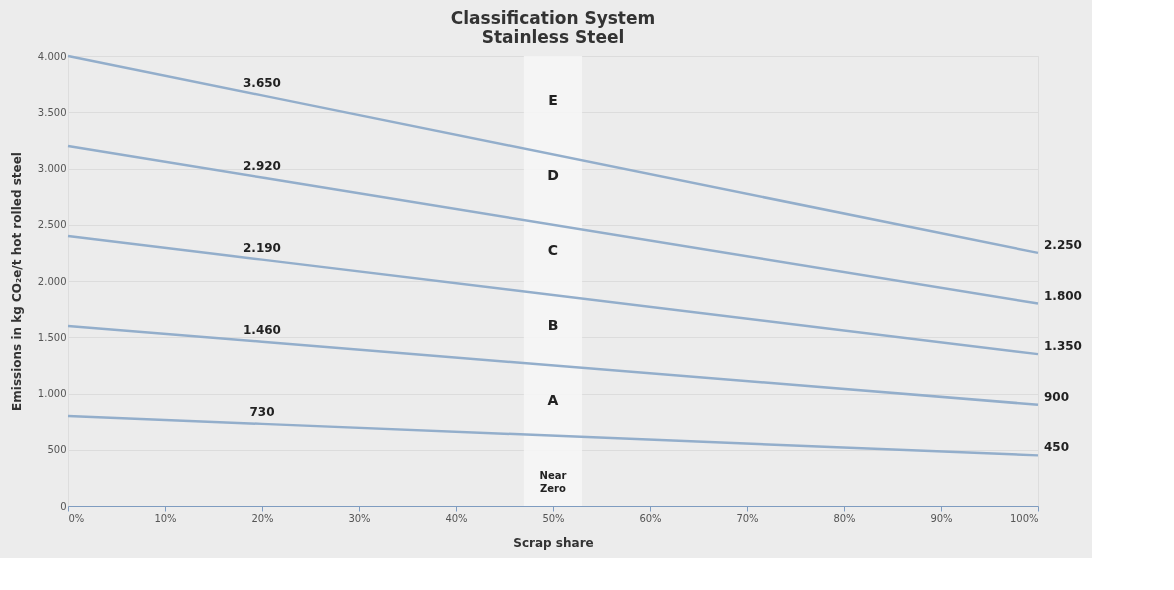 The image size is (1174, 590). I want to click on data-label: 2.920, so click(262, 165).